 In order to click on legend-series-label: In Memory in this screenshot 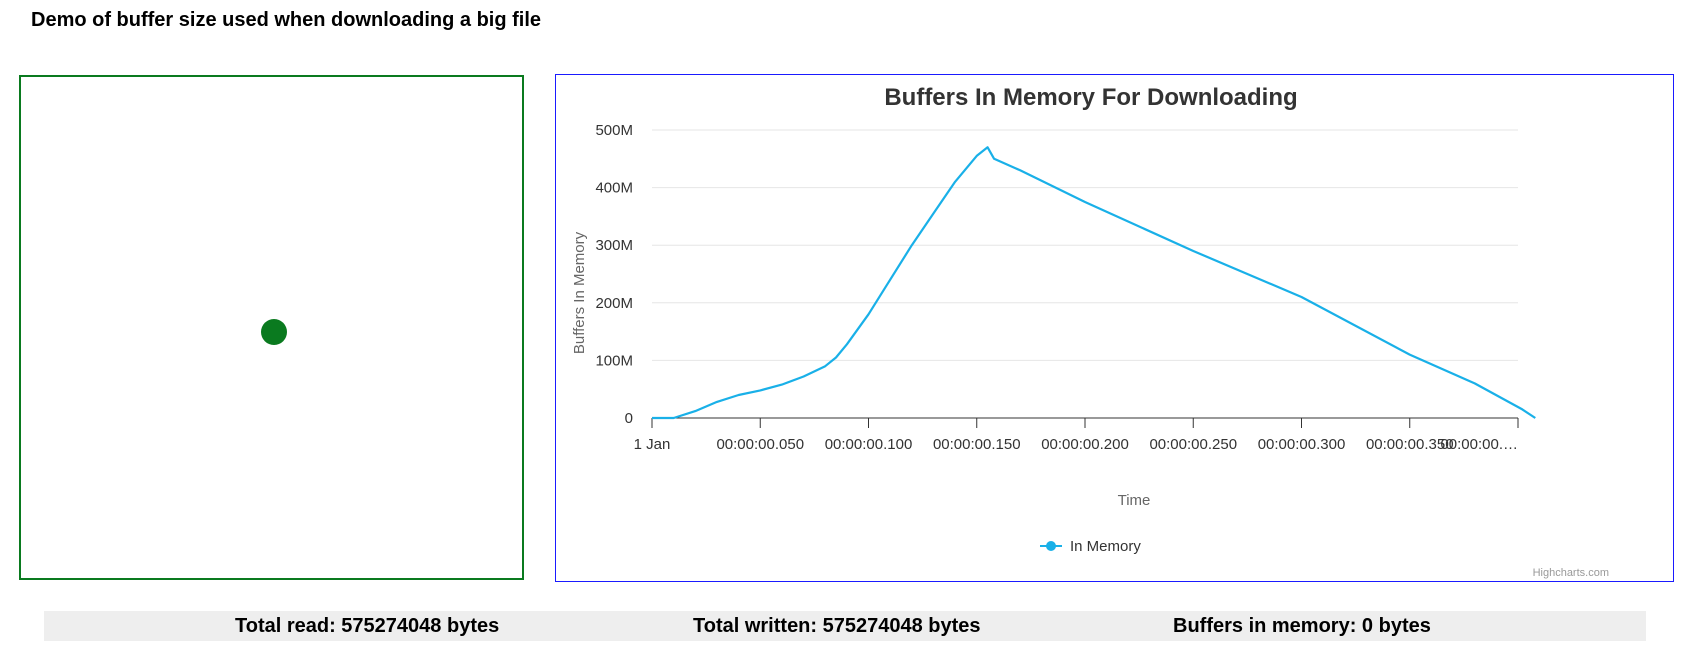, I will do `click(1105, 546)`.